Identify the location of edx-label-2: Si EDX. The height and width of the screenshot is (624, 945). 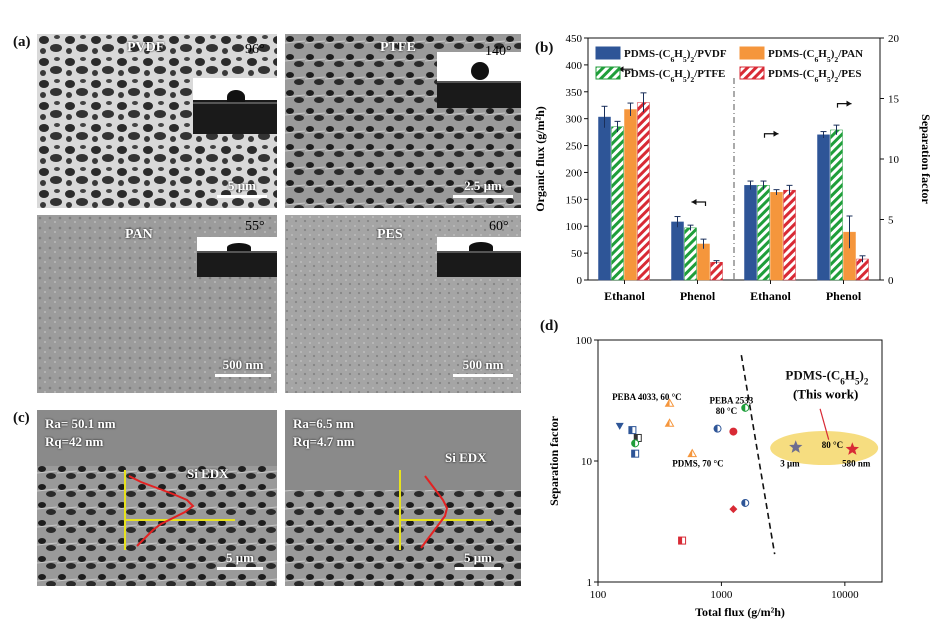
(466, 457).